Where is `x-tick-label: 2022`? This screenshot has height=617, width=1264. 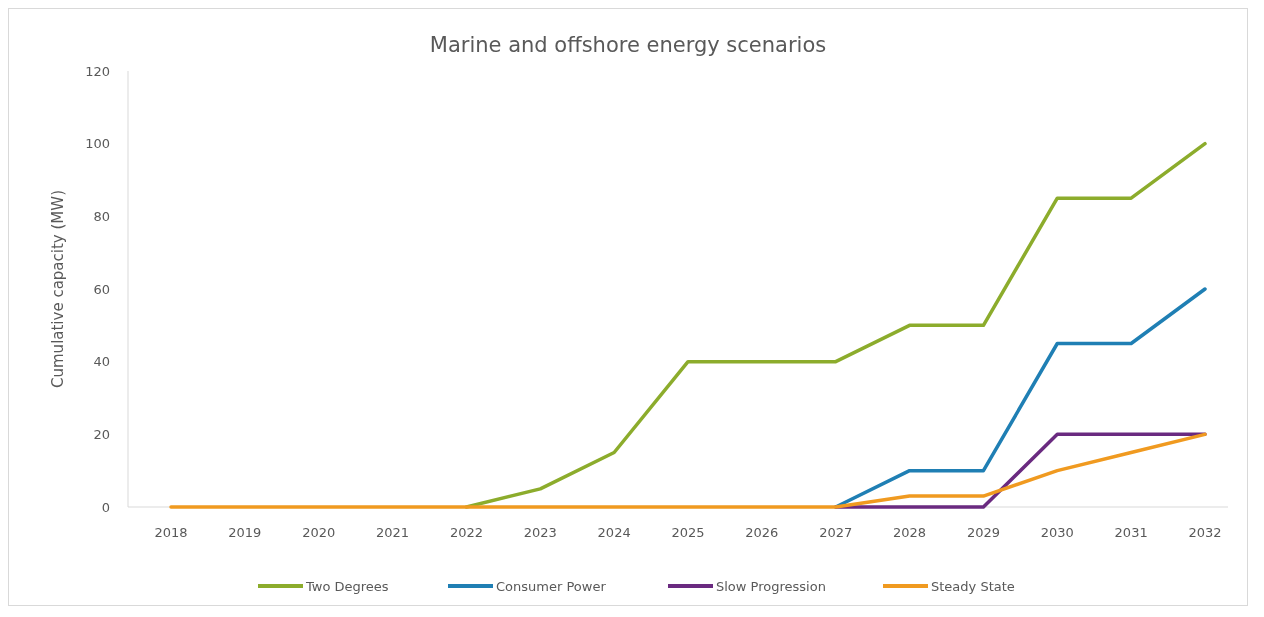 x-tick-label: 2022 is located at coordinates (466, 532).